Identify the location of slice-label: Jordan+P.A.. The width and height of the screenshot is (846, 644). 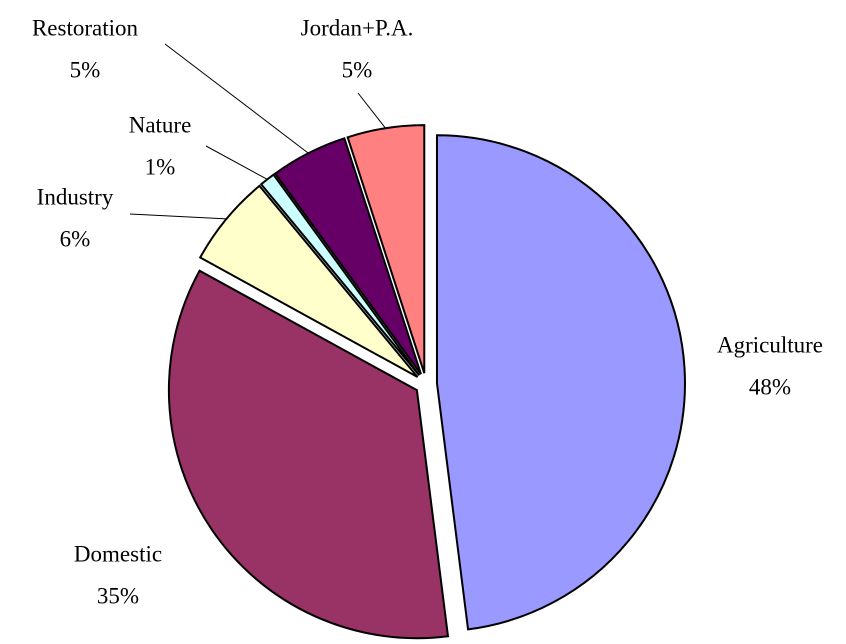
(357, 27).